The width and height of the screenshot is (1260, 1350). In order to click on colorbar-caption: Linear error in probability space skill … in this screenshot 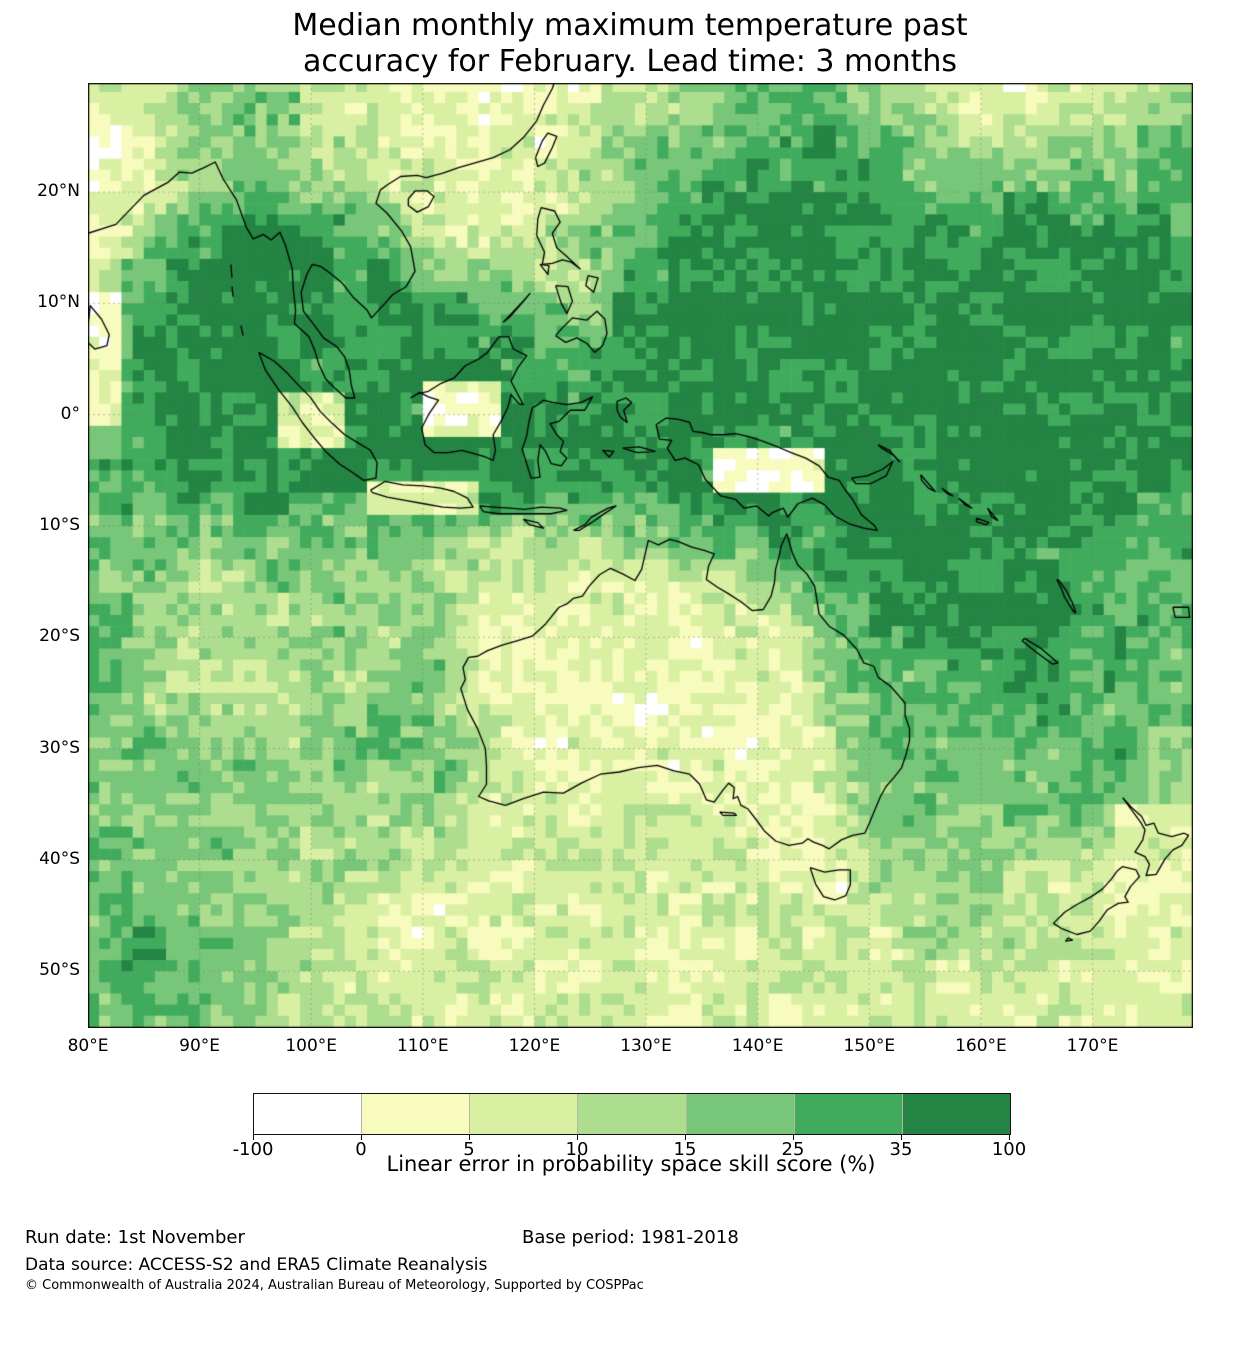, I will do `click(631, 1164)`.